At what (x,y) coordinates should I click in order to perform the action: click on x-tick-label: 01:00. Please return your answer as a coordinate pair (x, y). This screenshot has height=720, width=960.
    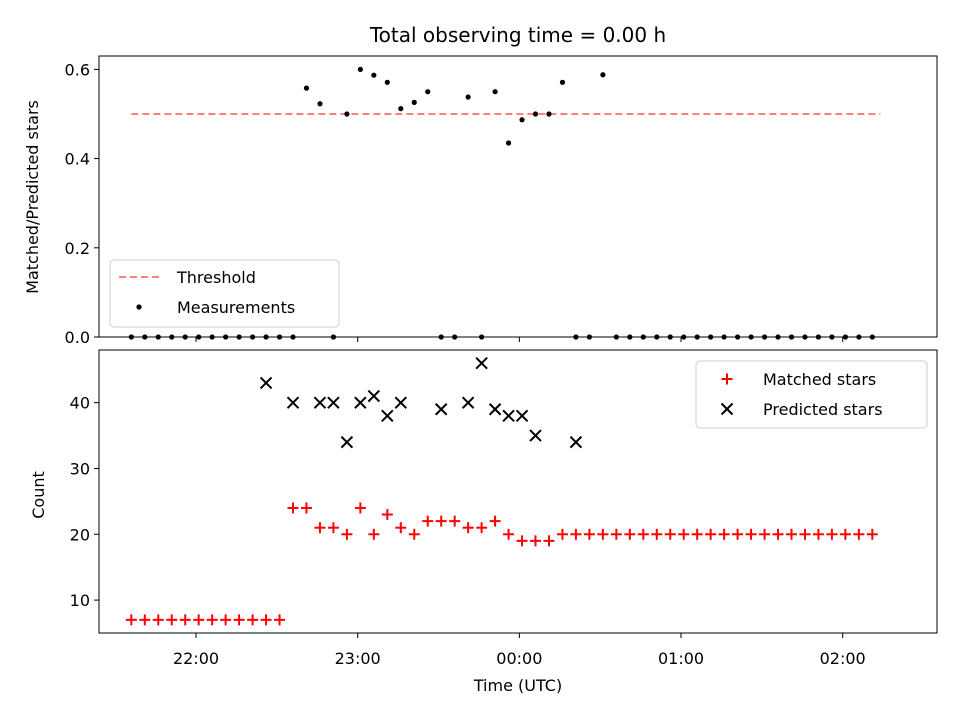
    Looking at the image, I should click on (681, 658).